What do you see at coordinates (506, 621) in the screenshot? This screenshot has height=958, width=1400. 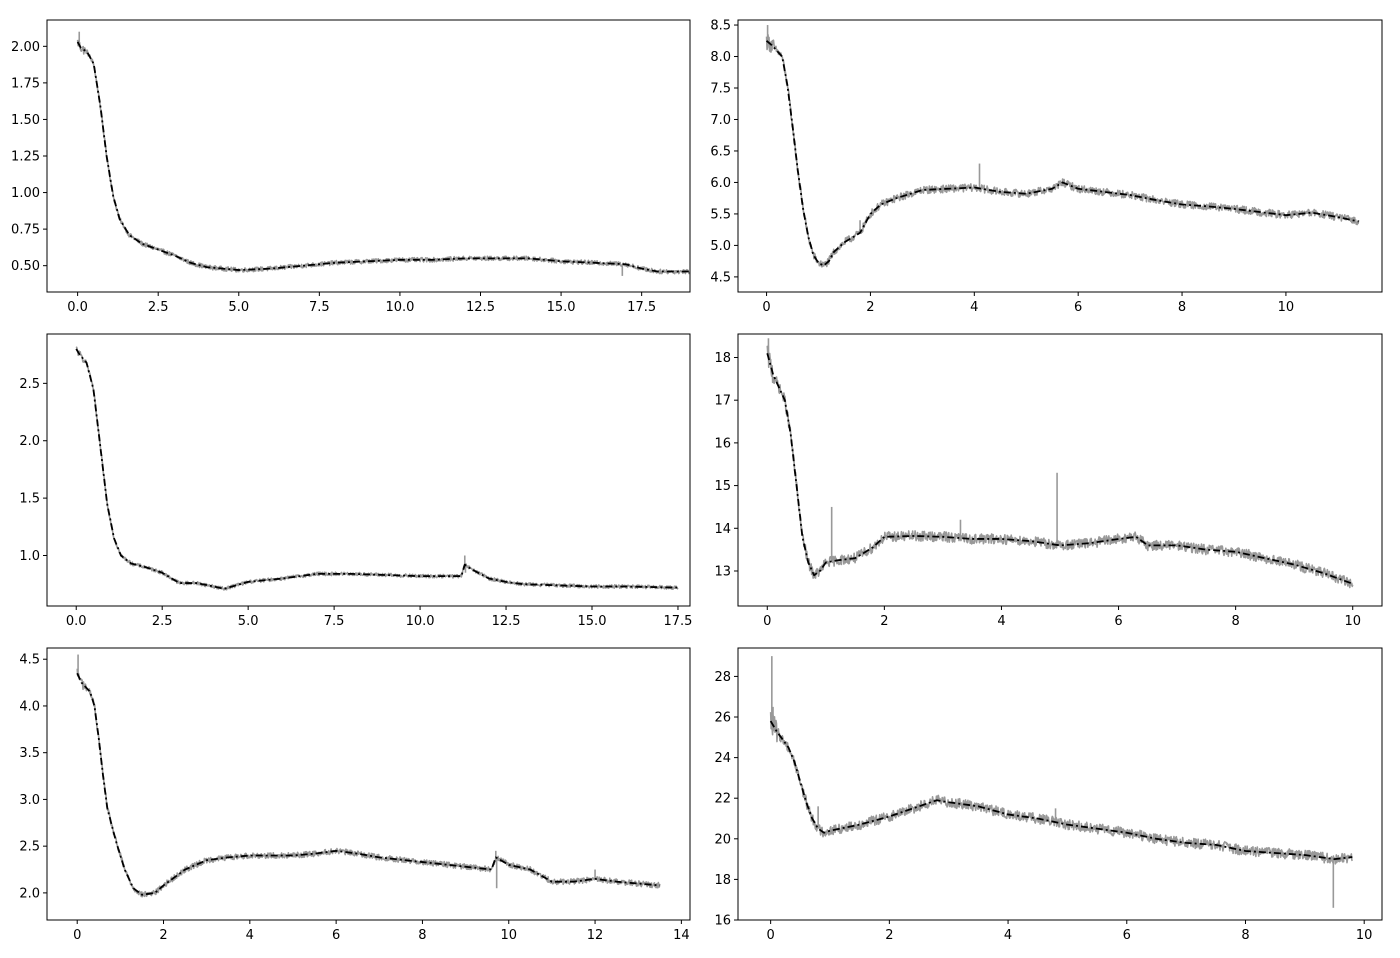 I see `x-tick-label: 12.5` at bounding box center [506, 621].